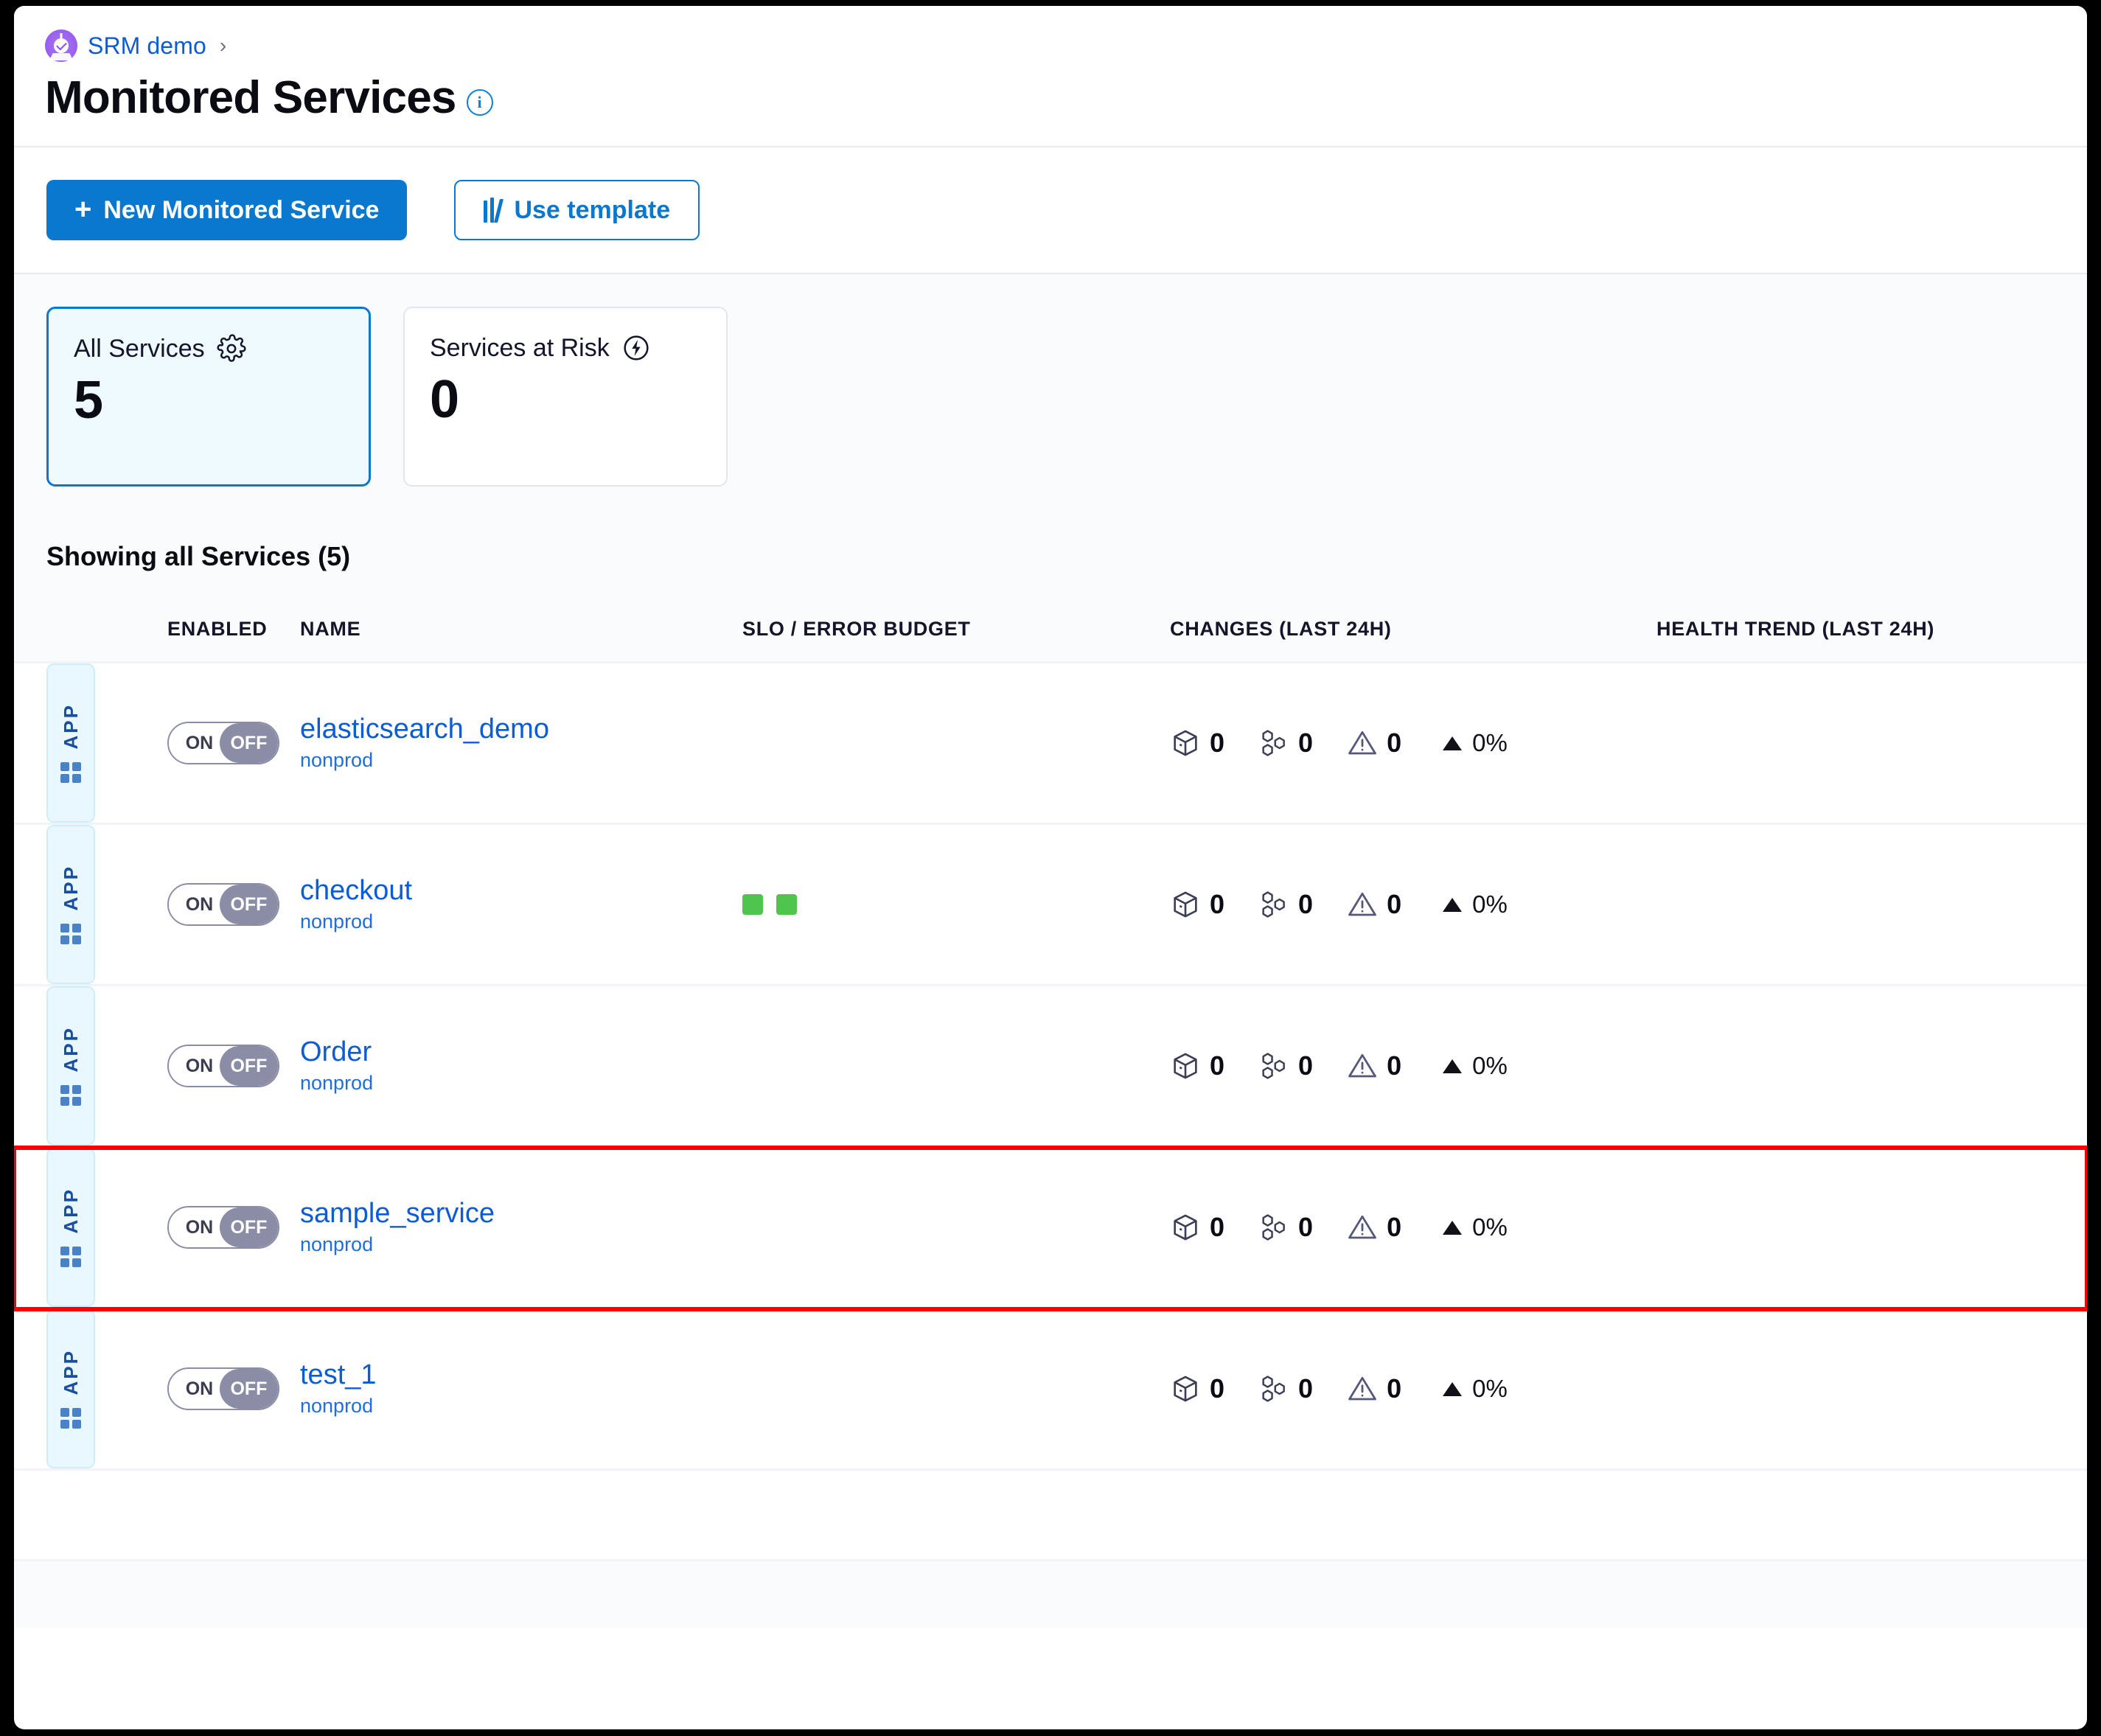  I want to click on use-template-label: Use template, so click(592, 209).